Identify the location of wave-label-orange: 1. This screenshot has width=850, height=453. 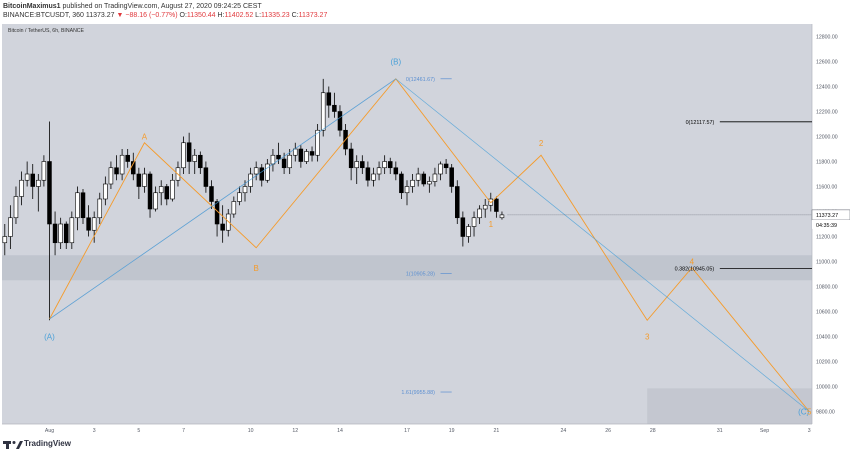
(491, 224).